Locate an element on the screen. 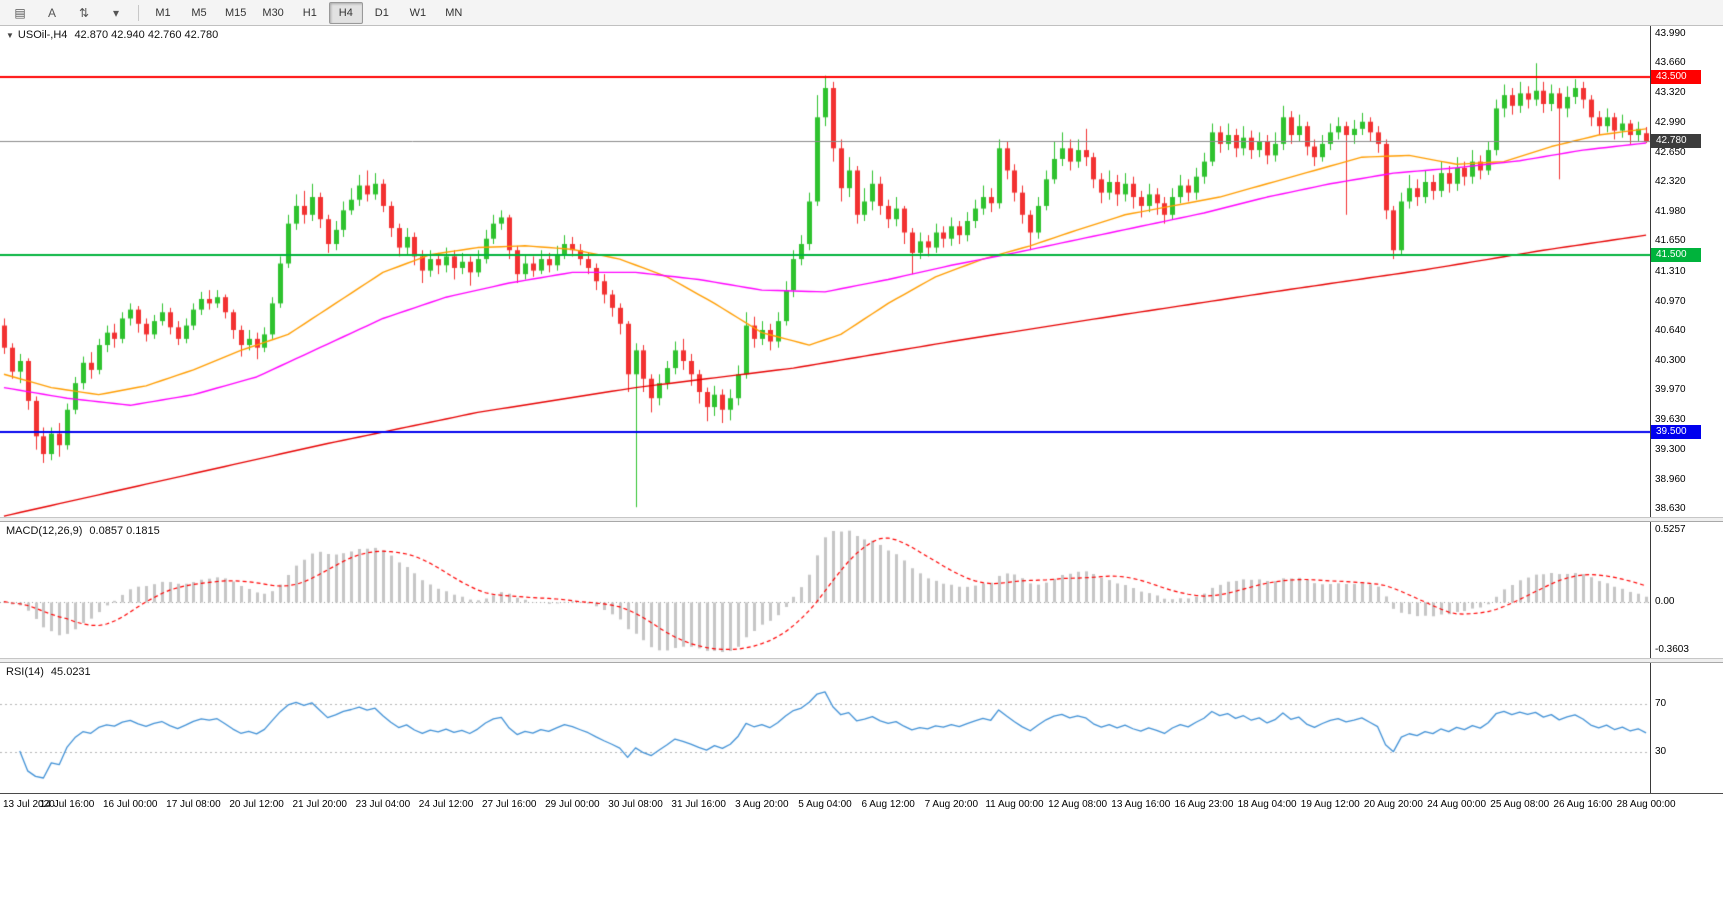  tools-dropdown-button: ▾ is located at coordinates (116, 13).